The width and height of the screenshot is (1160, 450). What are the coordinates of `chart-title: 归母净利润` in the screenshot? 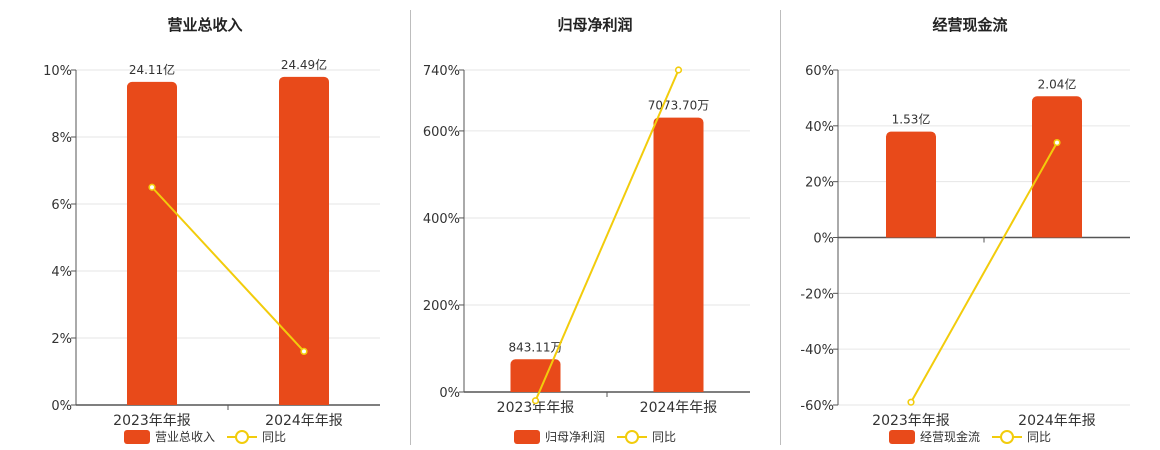 It's located at (595, 25).